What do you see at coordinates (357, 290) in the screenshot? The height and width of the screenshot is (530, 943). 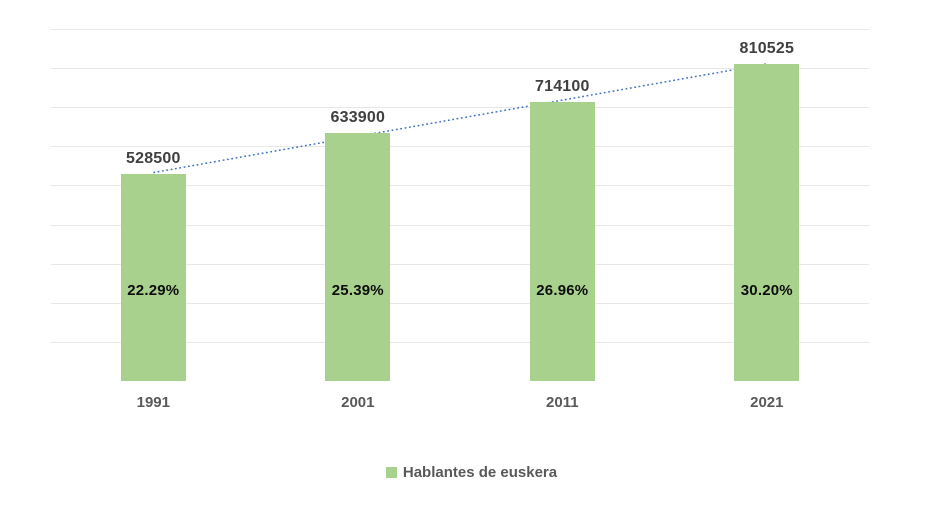 I see `bar-percent-label: 25.39%` at bounding box center [357, 290].